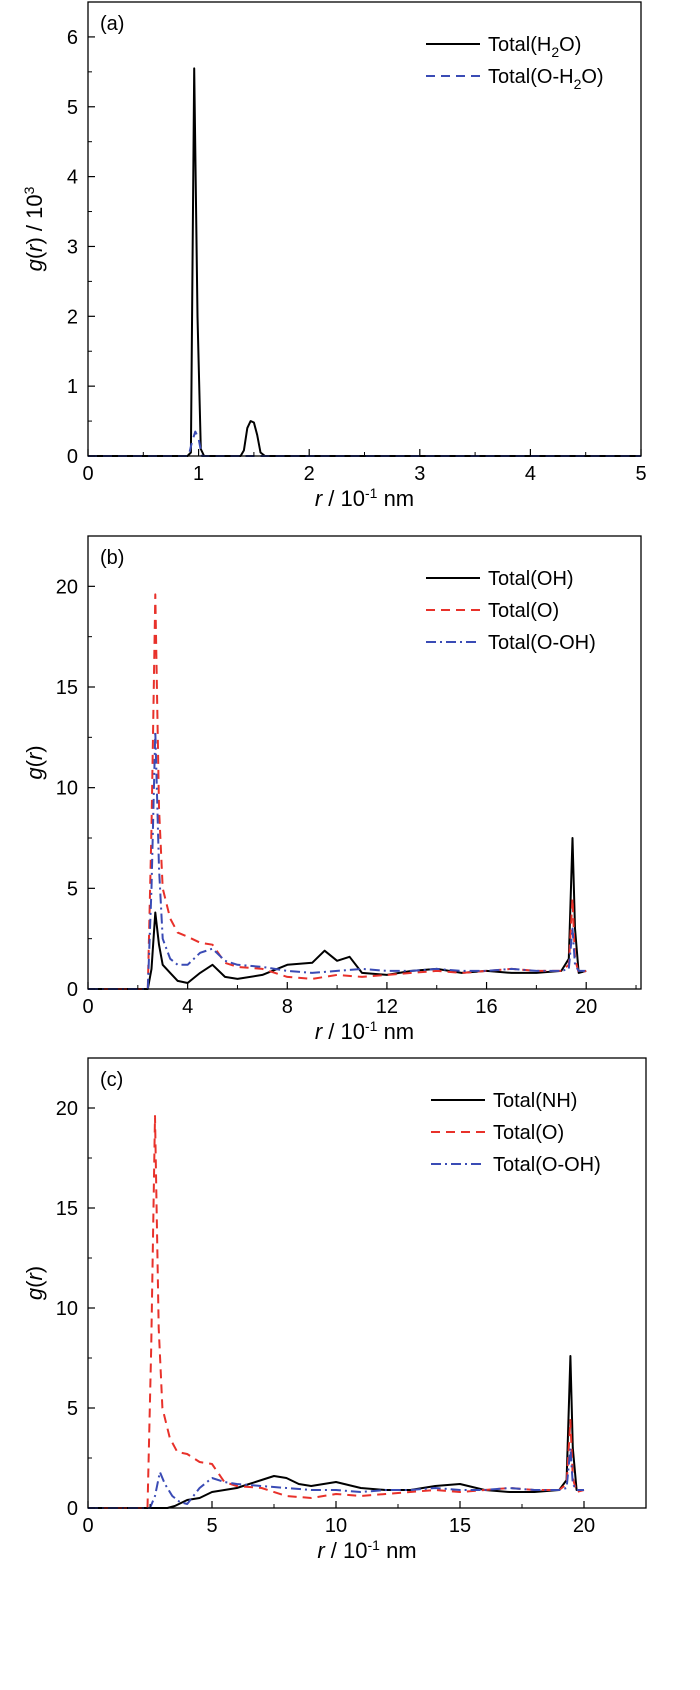 The height and width of the screenshot is (1690, 700). What do you see at coordinates (515, 63) in the screenshot?
I see `legend: Total(H2O) Total(O-H2O)` at bounding box center [515, 63].